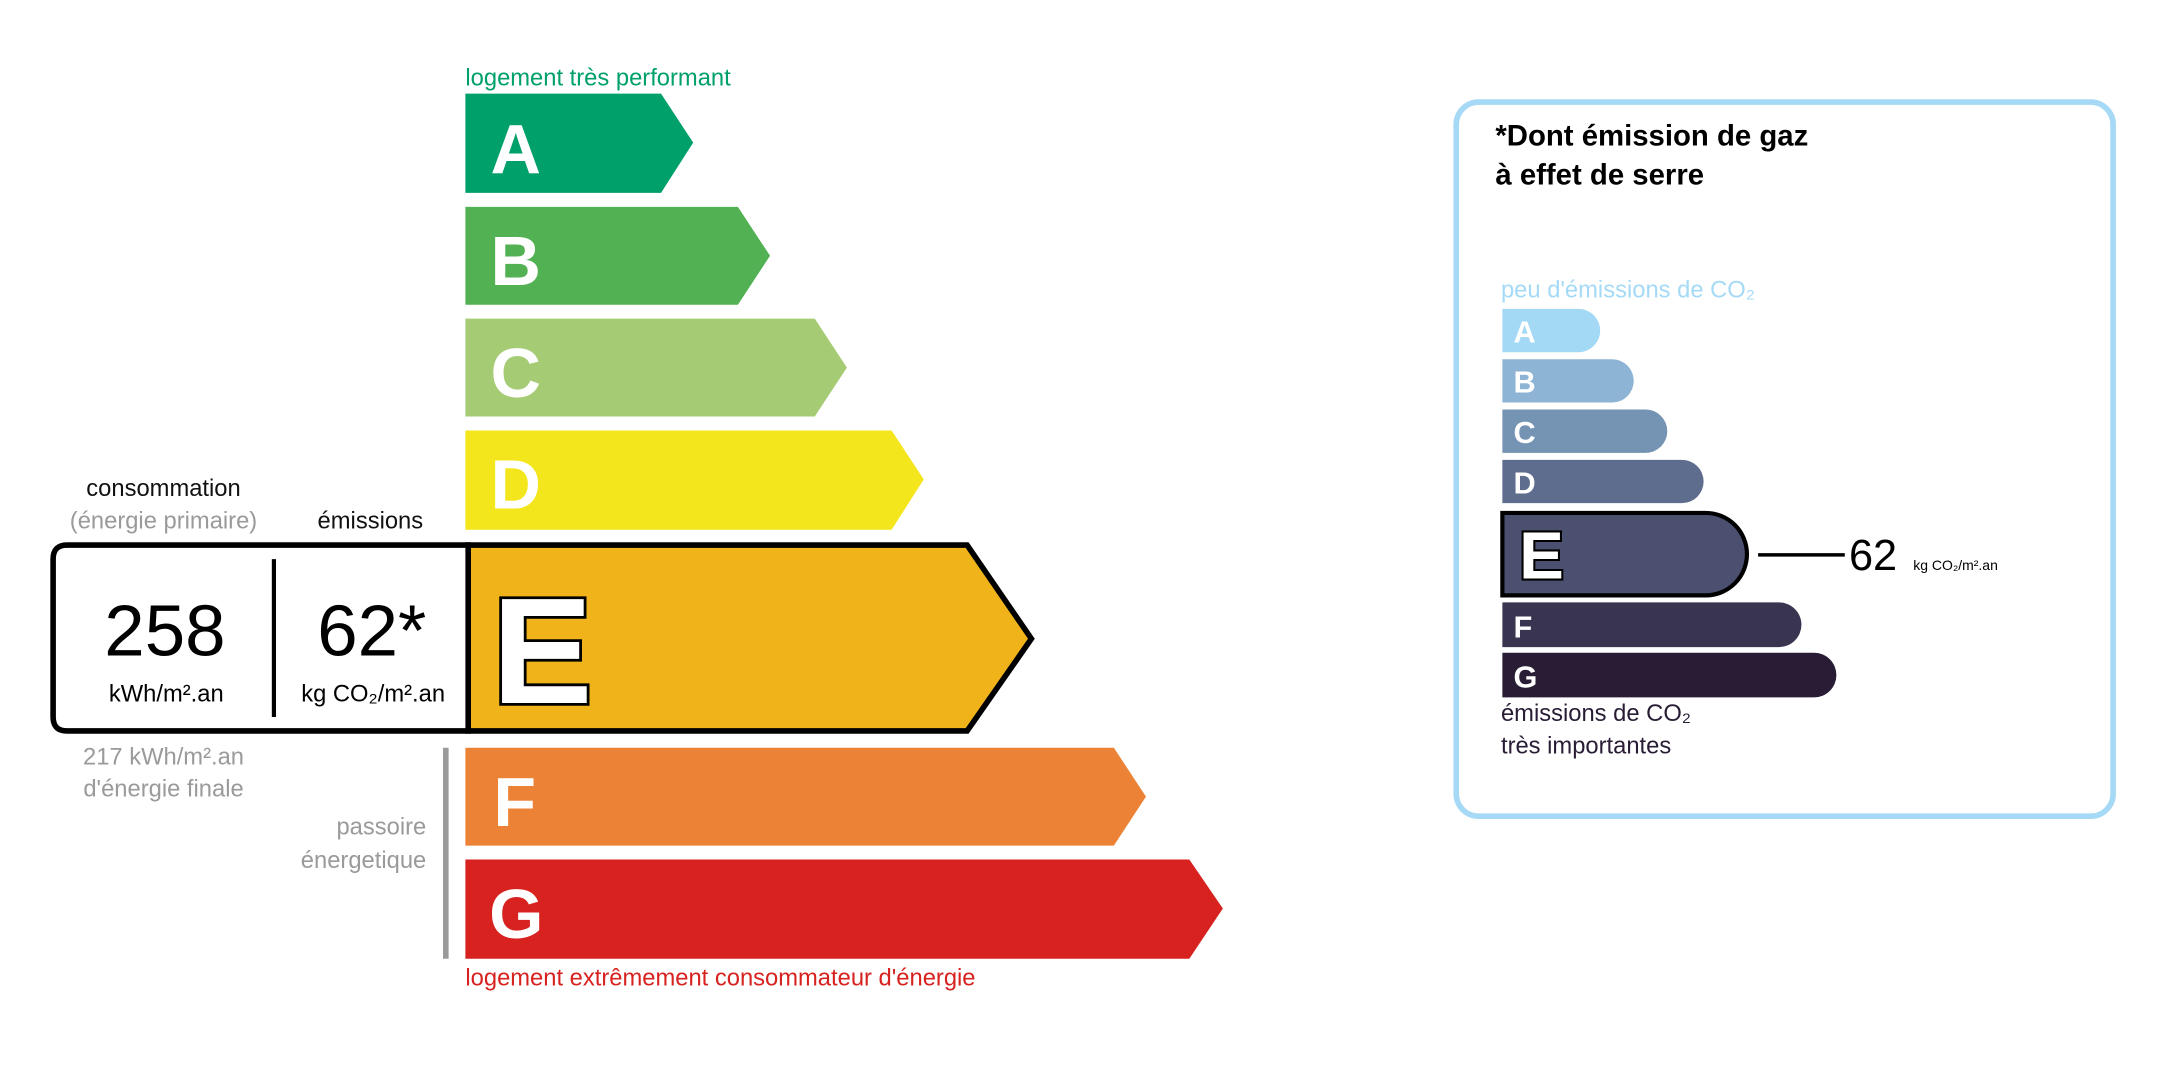 Image resolution: width=2169 pixels, height=1079 pixels. Describe the element at coordinates (1599, 175) in the screenshot. I see `ges-title-2: à effet de serre` at that location.